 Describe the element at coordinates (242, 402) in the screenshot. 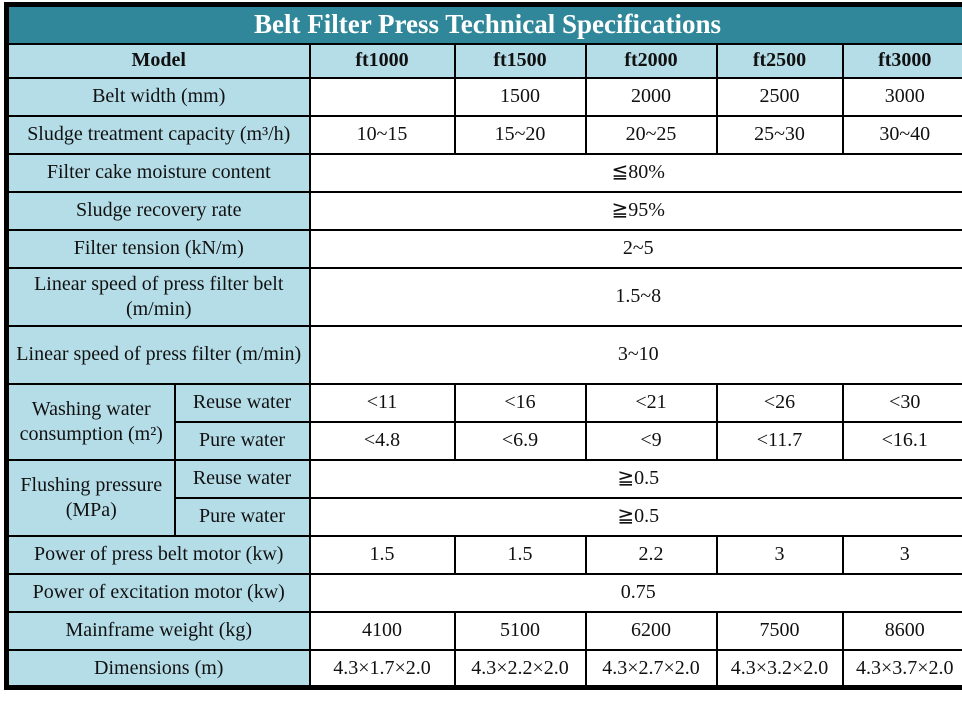

I see `row-sublabel-washing-reuse: Reuse water` at that location.